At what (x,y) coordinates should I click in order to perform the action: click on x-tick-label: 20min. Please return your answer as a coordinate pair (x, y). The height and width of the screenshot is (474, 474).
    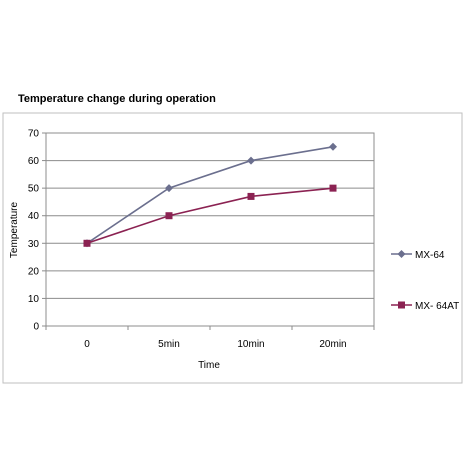
    Looking at the image, I should click on (332, 344).